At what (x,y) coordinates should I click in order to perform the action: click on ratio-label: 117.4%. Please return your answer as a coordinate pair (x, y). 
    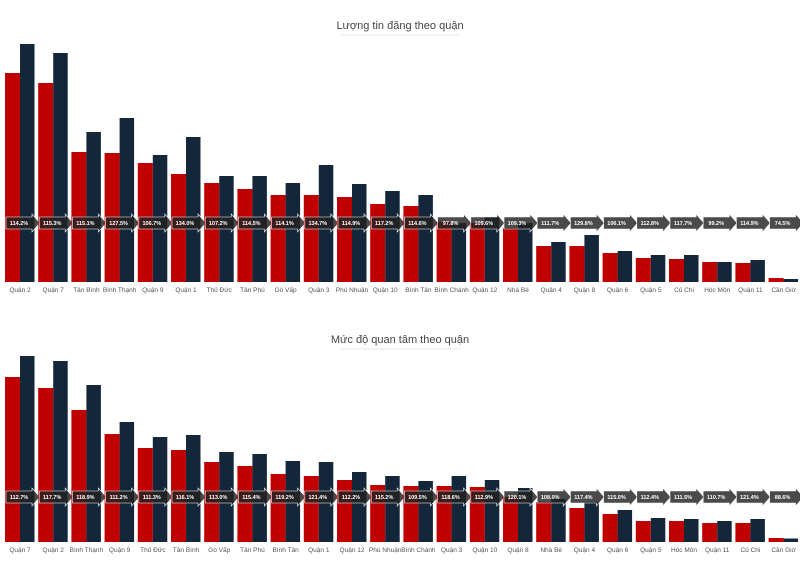
    Looking at the image, I should click on (583, 498).